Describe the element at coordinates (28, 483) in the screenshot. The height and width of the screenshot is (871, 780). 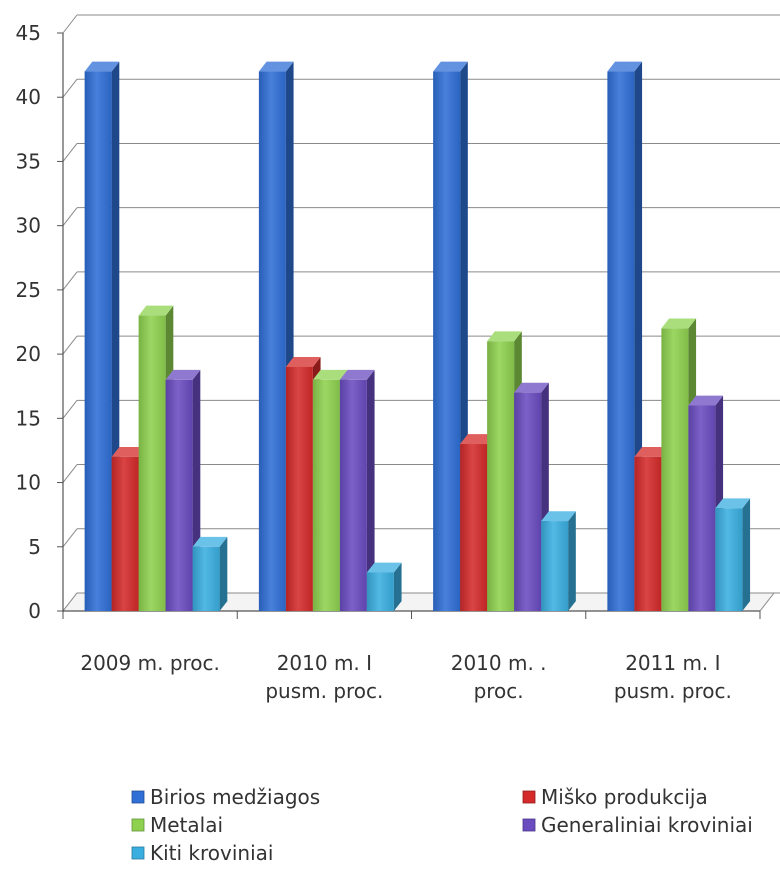
I see `y-tick-label: 10` at that location.